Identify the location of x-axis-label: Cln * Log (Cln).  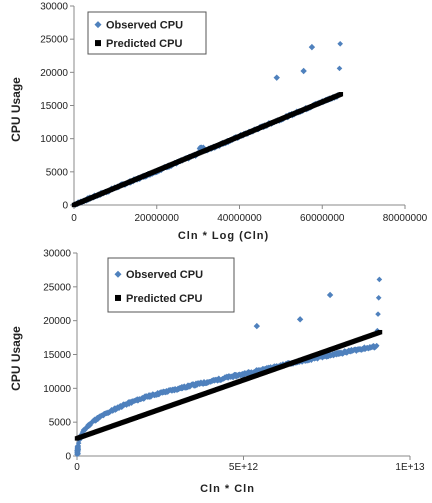
(223, 236).